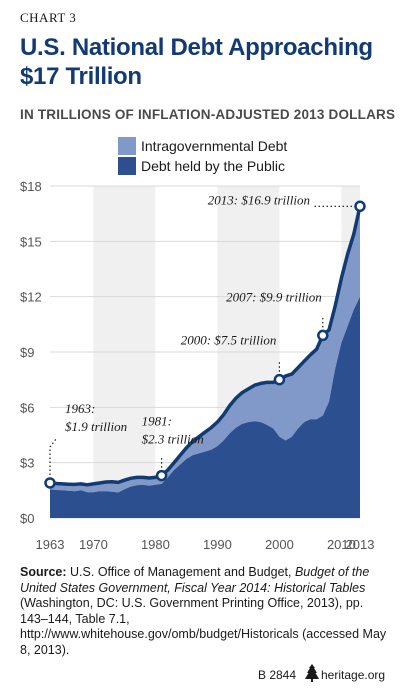 The image size is (400, 689). Describe the element at coordinates (360, 544) in the screenshot. I see `x-tick-label: 2013` at that location.